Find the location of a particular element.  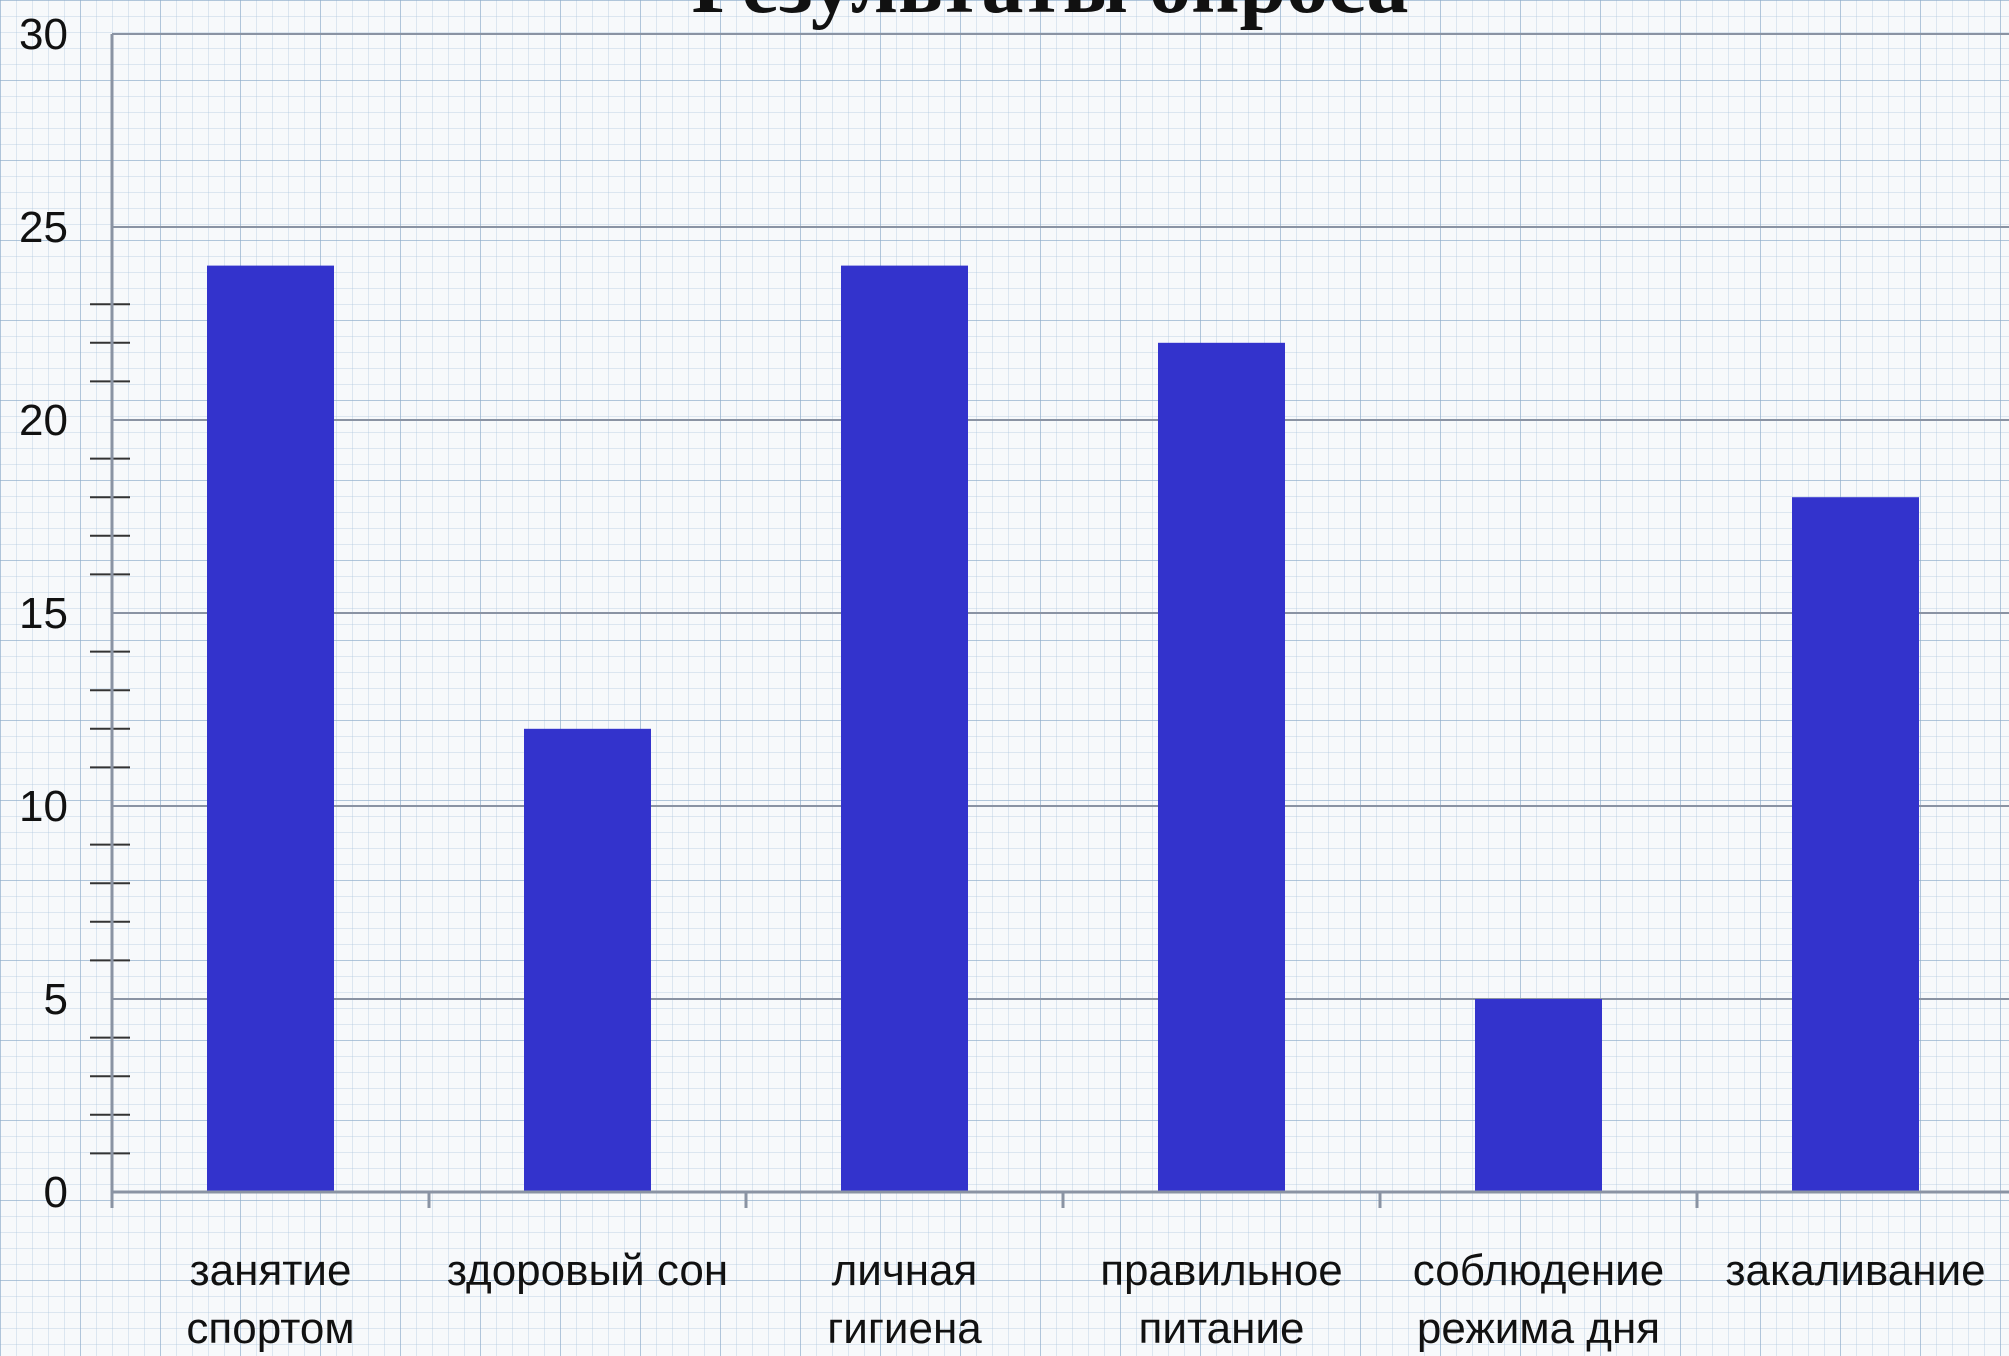

x-category-label: здоровый сон is located at coordinates (587, 1270).